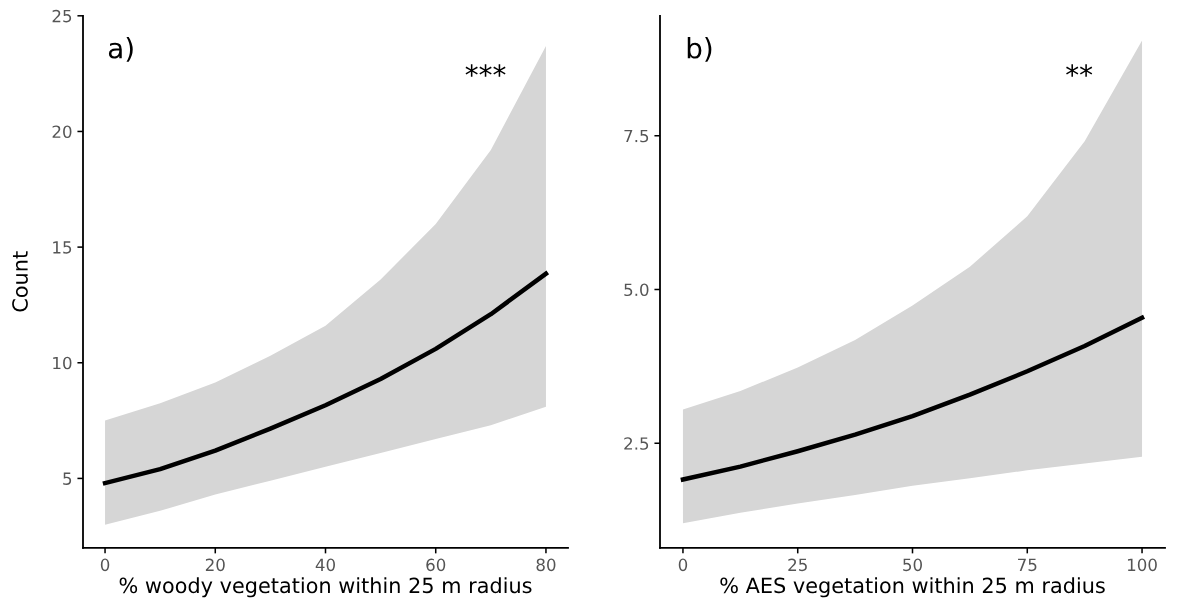 The width and height of the screenshot is (1182, 608). Describe the element at coordinates (636, 290) in the screenshot. I see `y-tick-label: 5.0` at that location.